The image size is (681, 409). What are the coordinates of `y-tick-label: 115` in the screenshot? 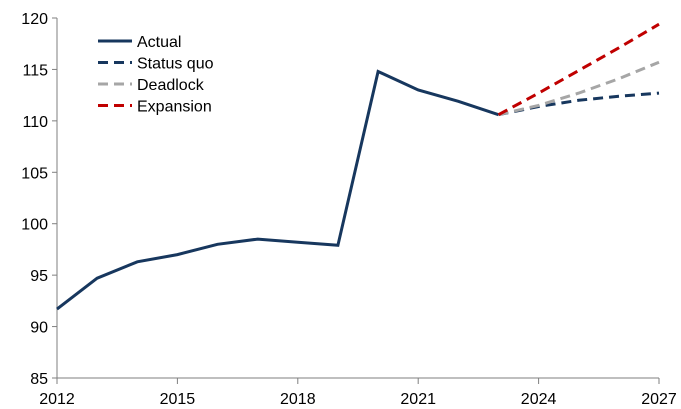 It's located at (35, 70).